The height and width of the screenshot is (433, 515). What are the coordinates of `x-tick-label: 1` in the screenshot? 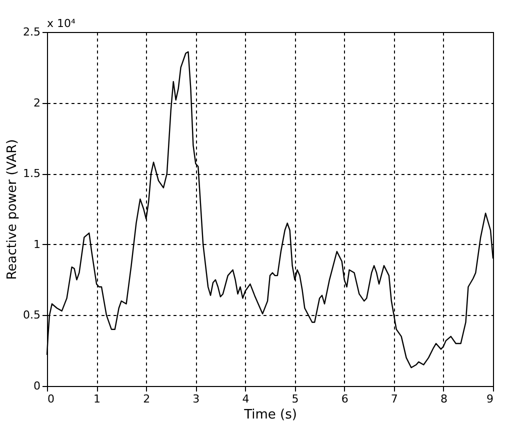 It's located at (97, 399).